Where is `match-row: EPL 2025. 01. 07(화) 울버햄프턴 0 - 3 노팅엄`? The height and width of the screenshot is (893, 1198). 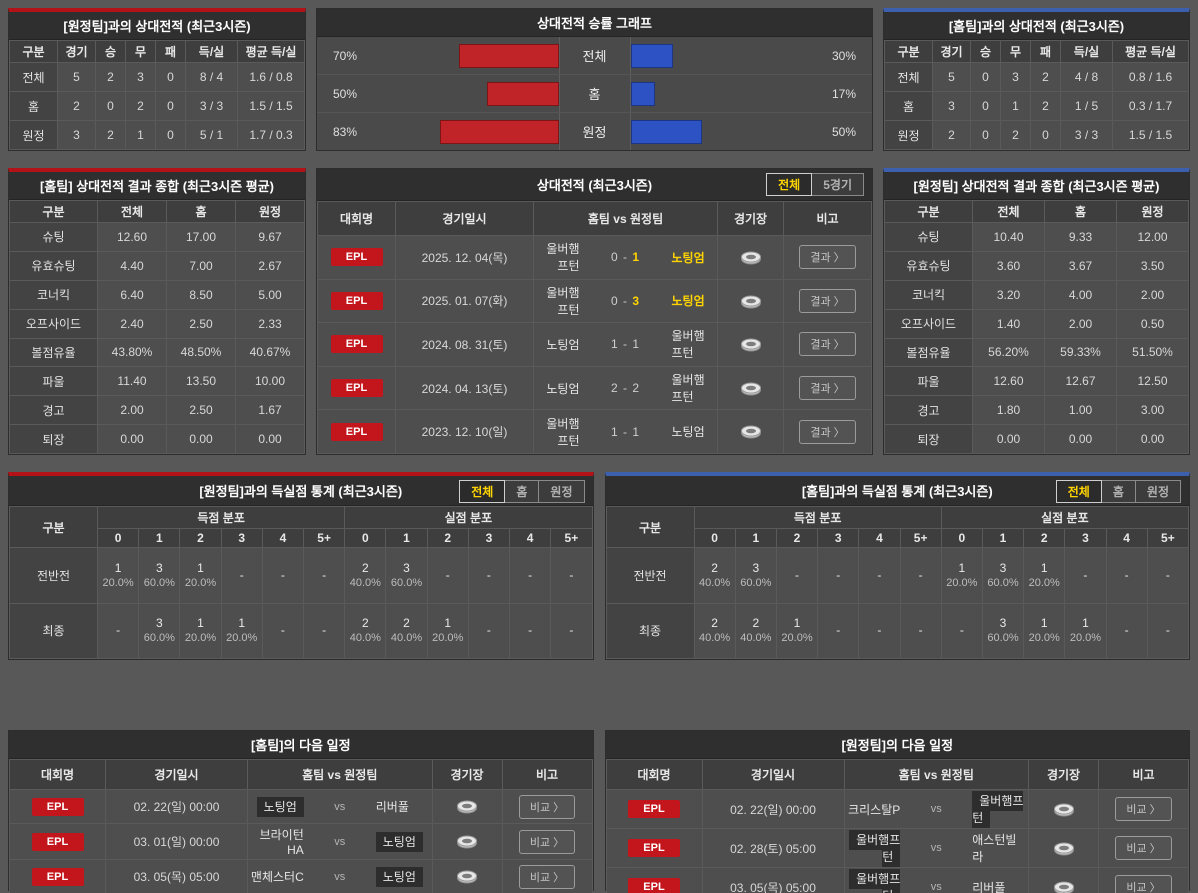
match-row: EPL 2025. 01. 07(화) 울버햄프턴 0 - 3 노팅엄 is located at coordinates (594, 301).